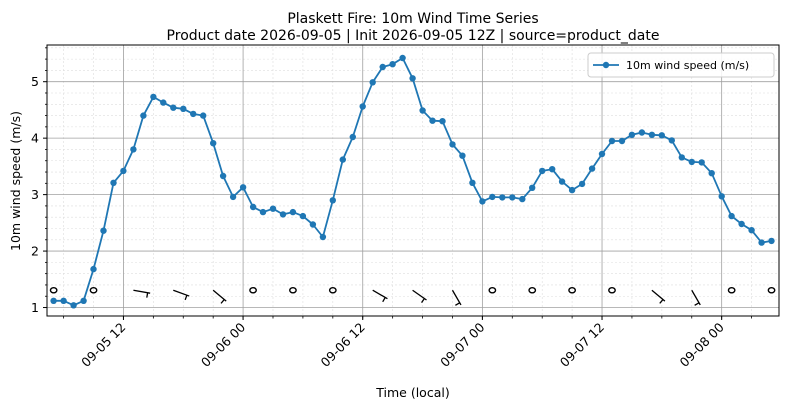 The image size is (790, 409). What do you see at coordinates (412, 296) in the screenshot?
I see `wind-barbs` at bounding box center [412, 296].